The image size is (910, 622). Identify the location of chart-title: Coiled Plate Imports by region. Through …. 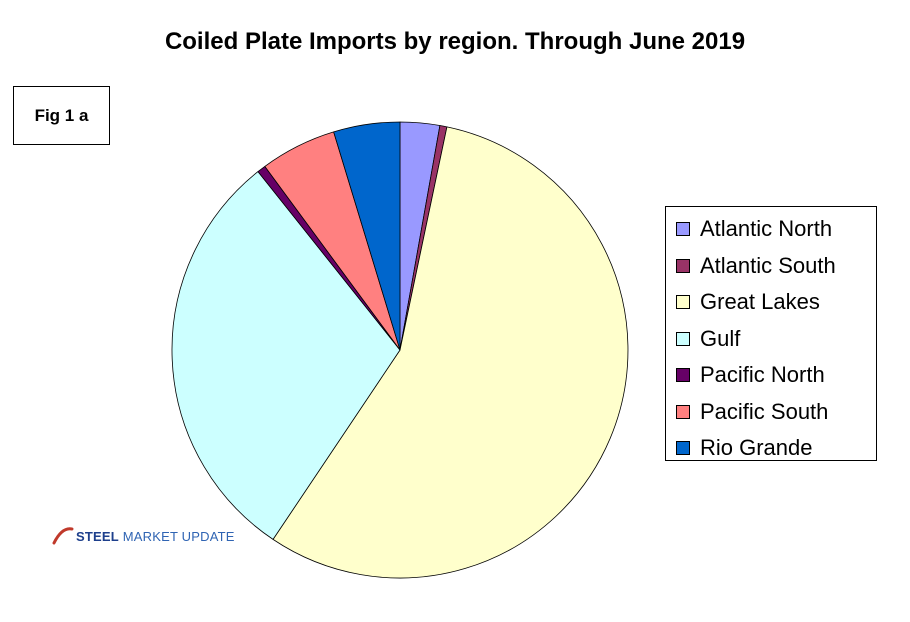
(455, 41).